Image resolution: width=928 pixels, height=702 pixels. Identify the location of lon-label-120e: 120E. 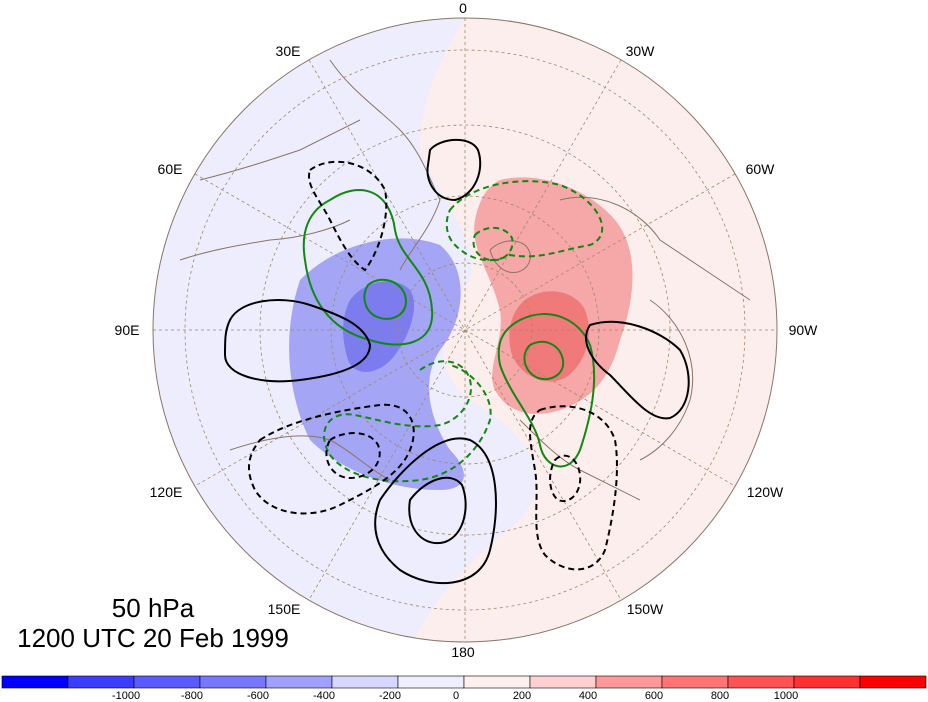
(166, 492).